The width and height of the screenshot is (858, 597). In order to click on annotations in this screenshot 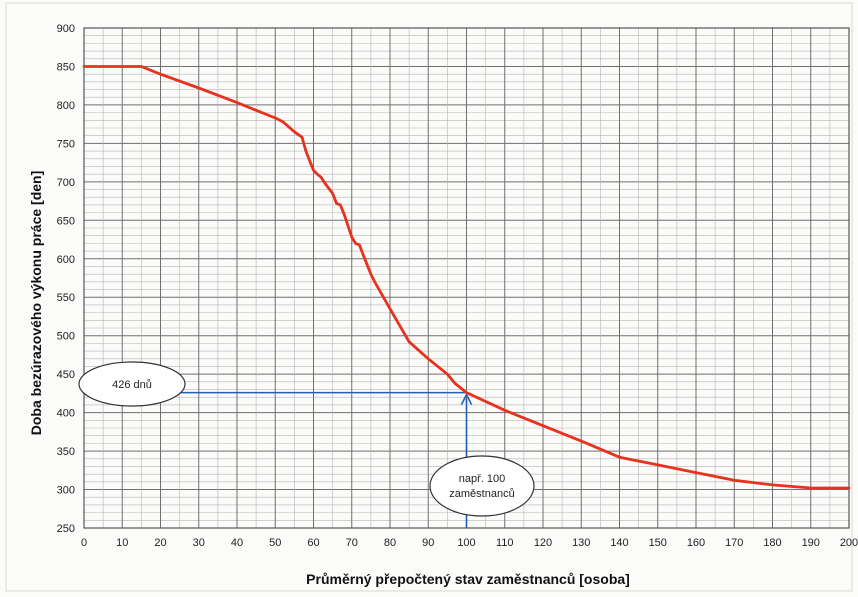, I will do `click(278, 457)`.